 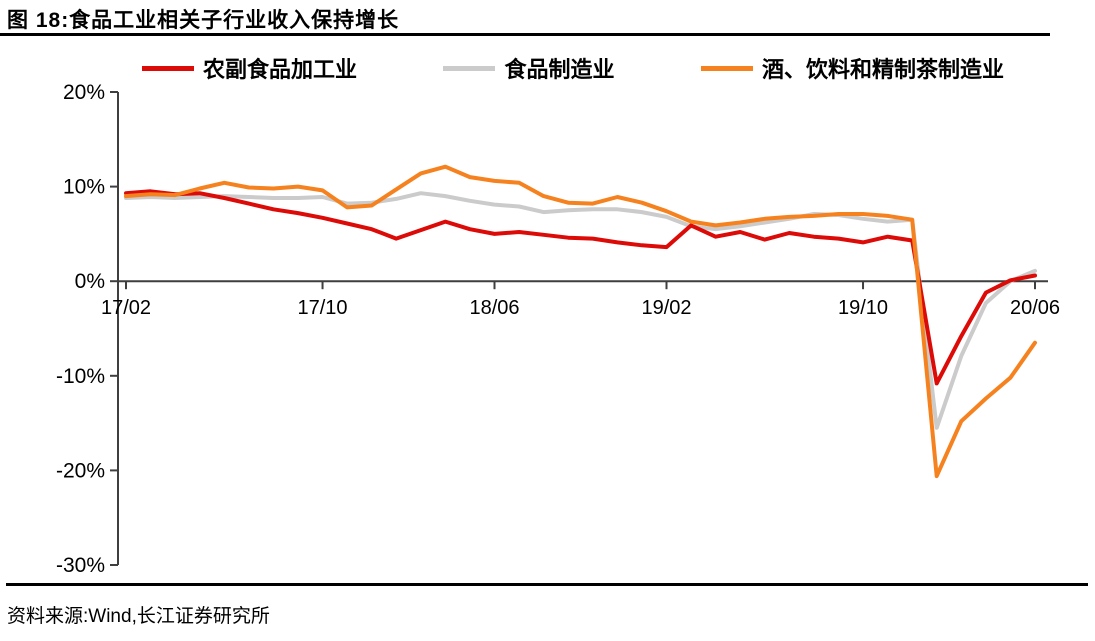 I want to click on legend-label: 农副食品加工业, so click(x=280, y=69).